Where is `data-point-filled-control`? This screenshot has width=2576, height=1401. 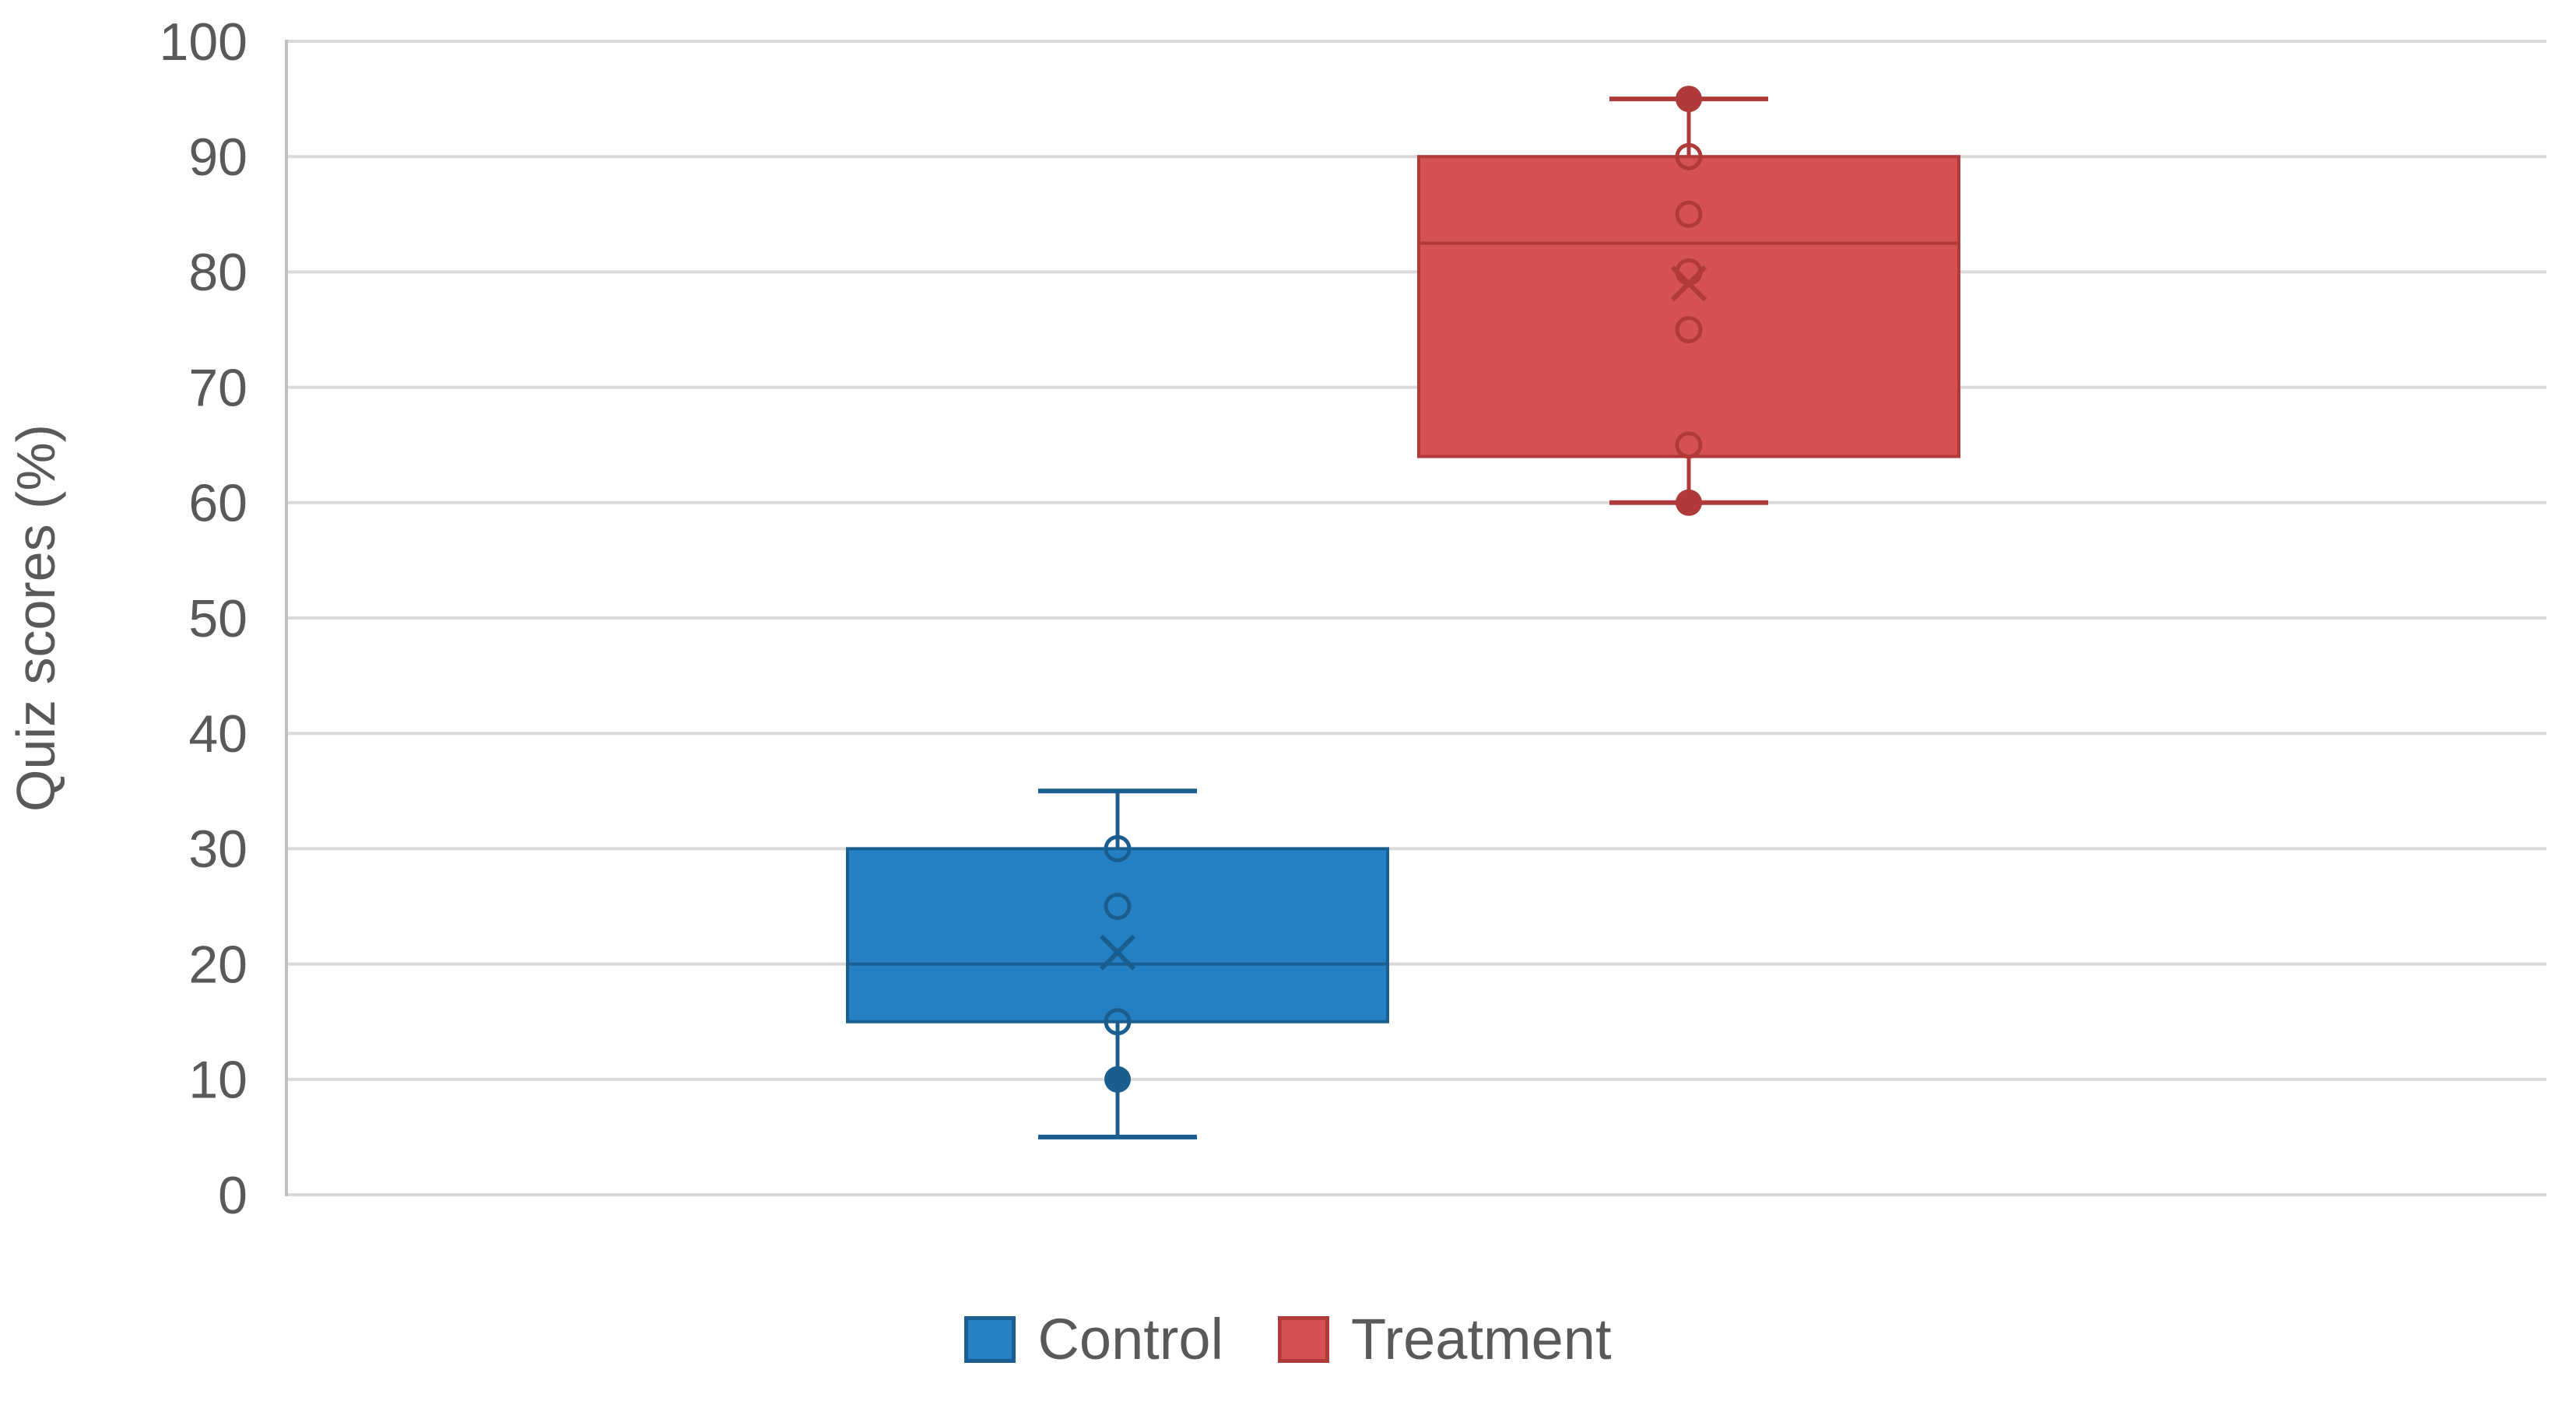
data-point-filled-control is located at coordinates (1118, 1079).